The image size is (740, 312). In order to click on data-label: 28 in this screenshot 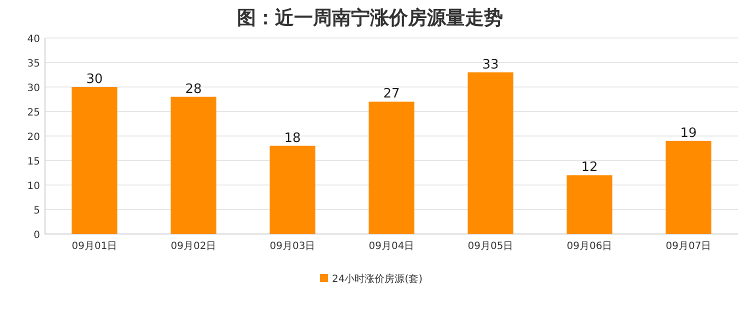, I will do `click(193, 89)`.